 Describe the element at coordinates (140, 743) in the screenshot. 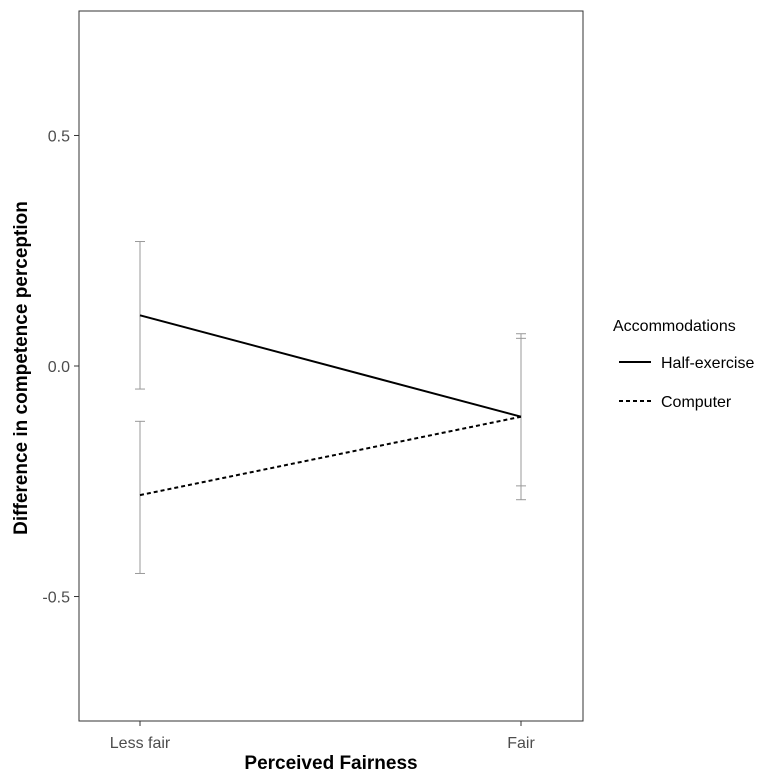

I see `x-tick-label: Less fair` at that location.